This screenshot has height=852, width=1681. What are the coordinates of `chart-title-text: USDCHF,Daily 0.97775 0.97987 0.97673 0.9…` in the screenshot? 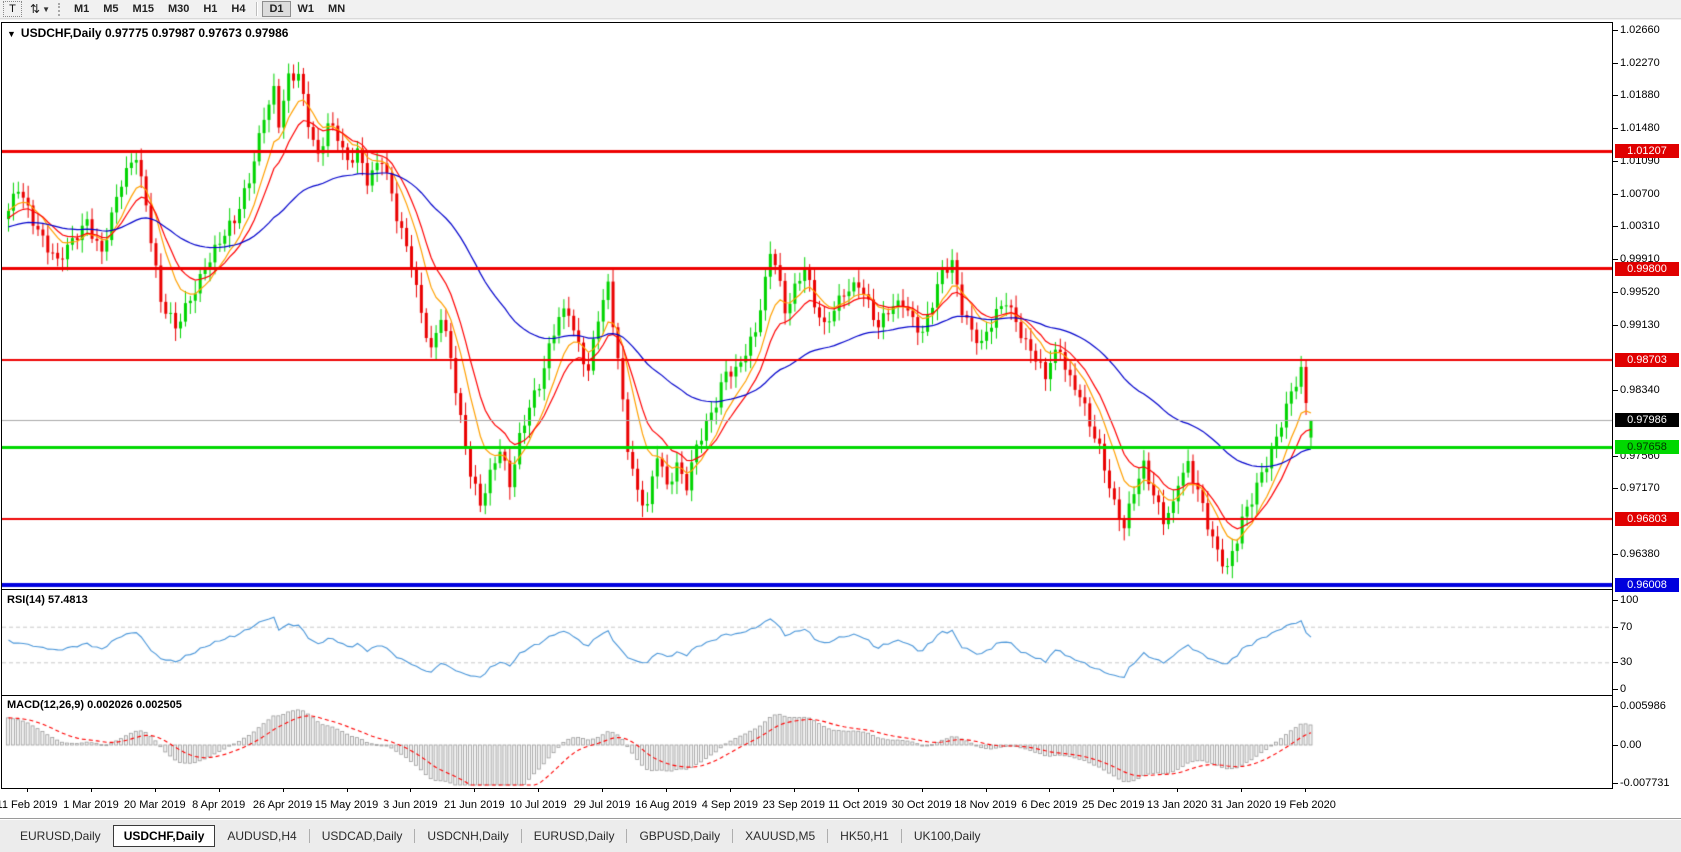 It's located at (154, 33).